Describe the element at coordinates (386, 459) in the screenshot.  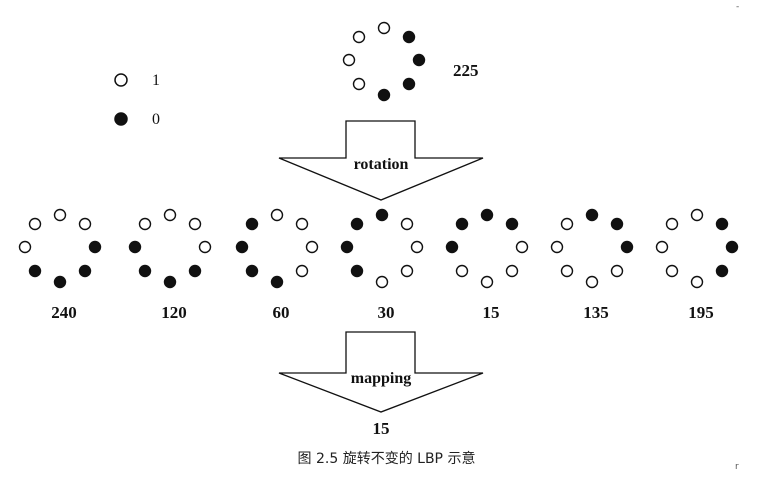
I see `figure-caption: 图 2.5 旋转不变的 LBP 示意` at that location.